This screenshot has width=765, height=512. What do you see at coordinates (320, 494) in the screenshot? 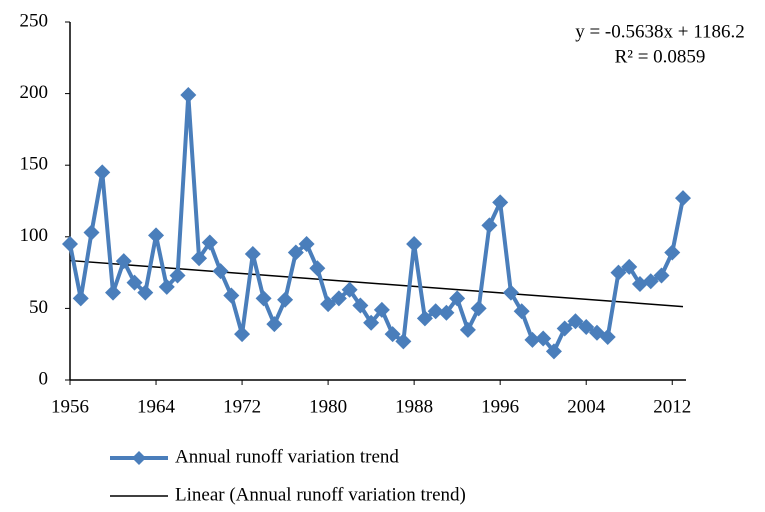
I see `legend-label: Linear (Annual runoff variation trend)` at bounding box center [320, 494].